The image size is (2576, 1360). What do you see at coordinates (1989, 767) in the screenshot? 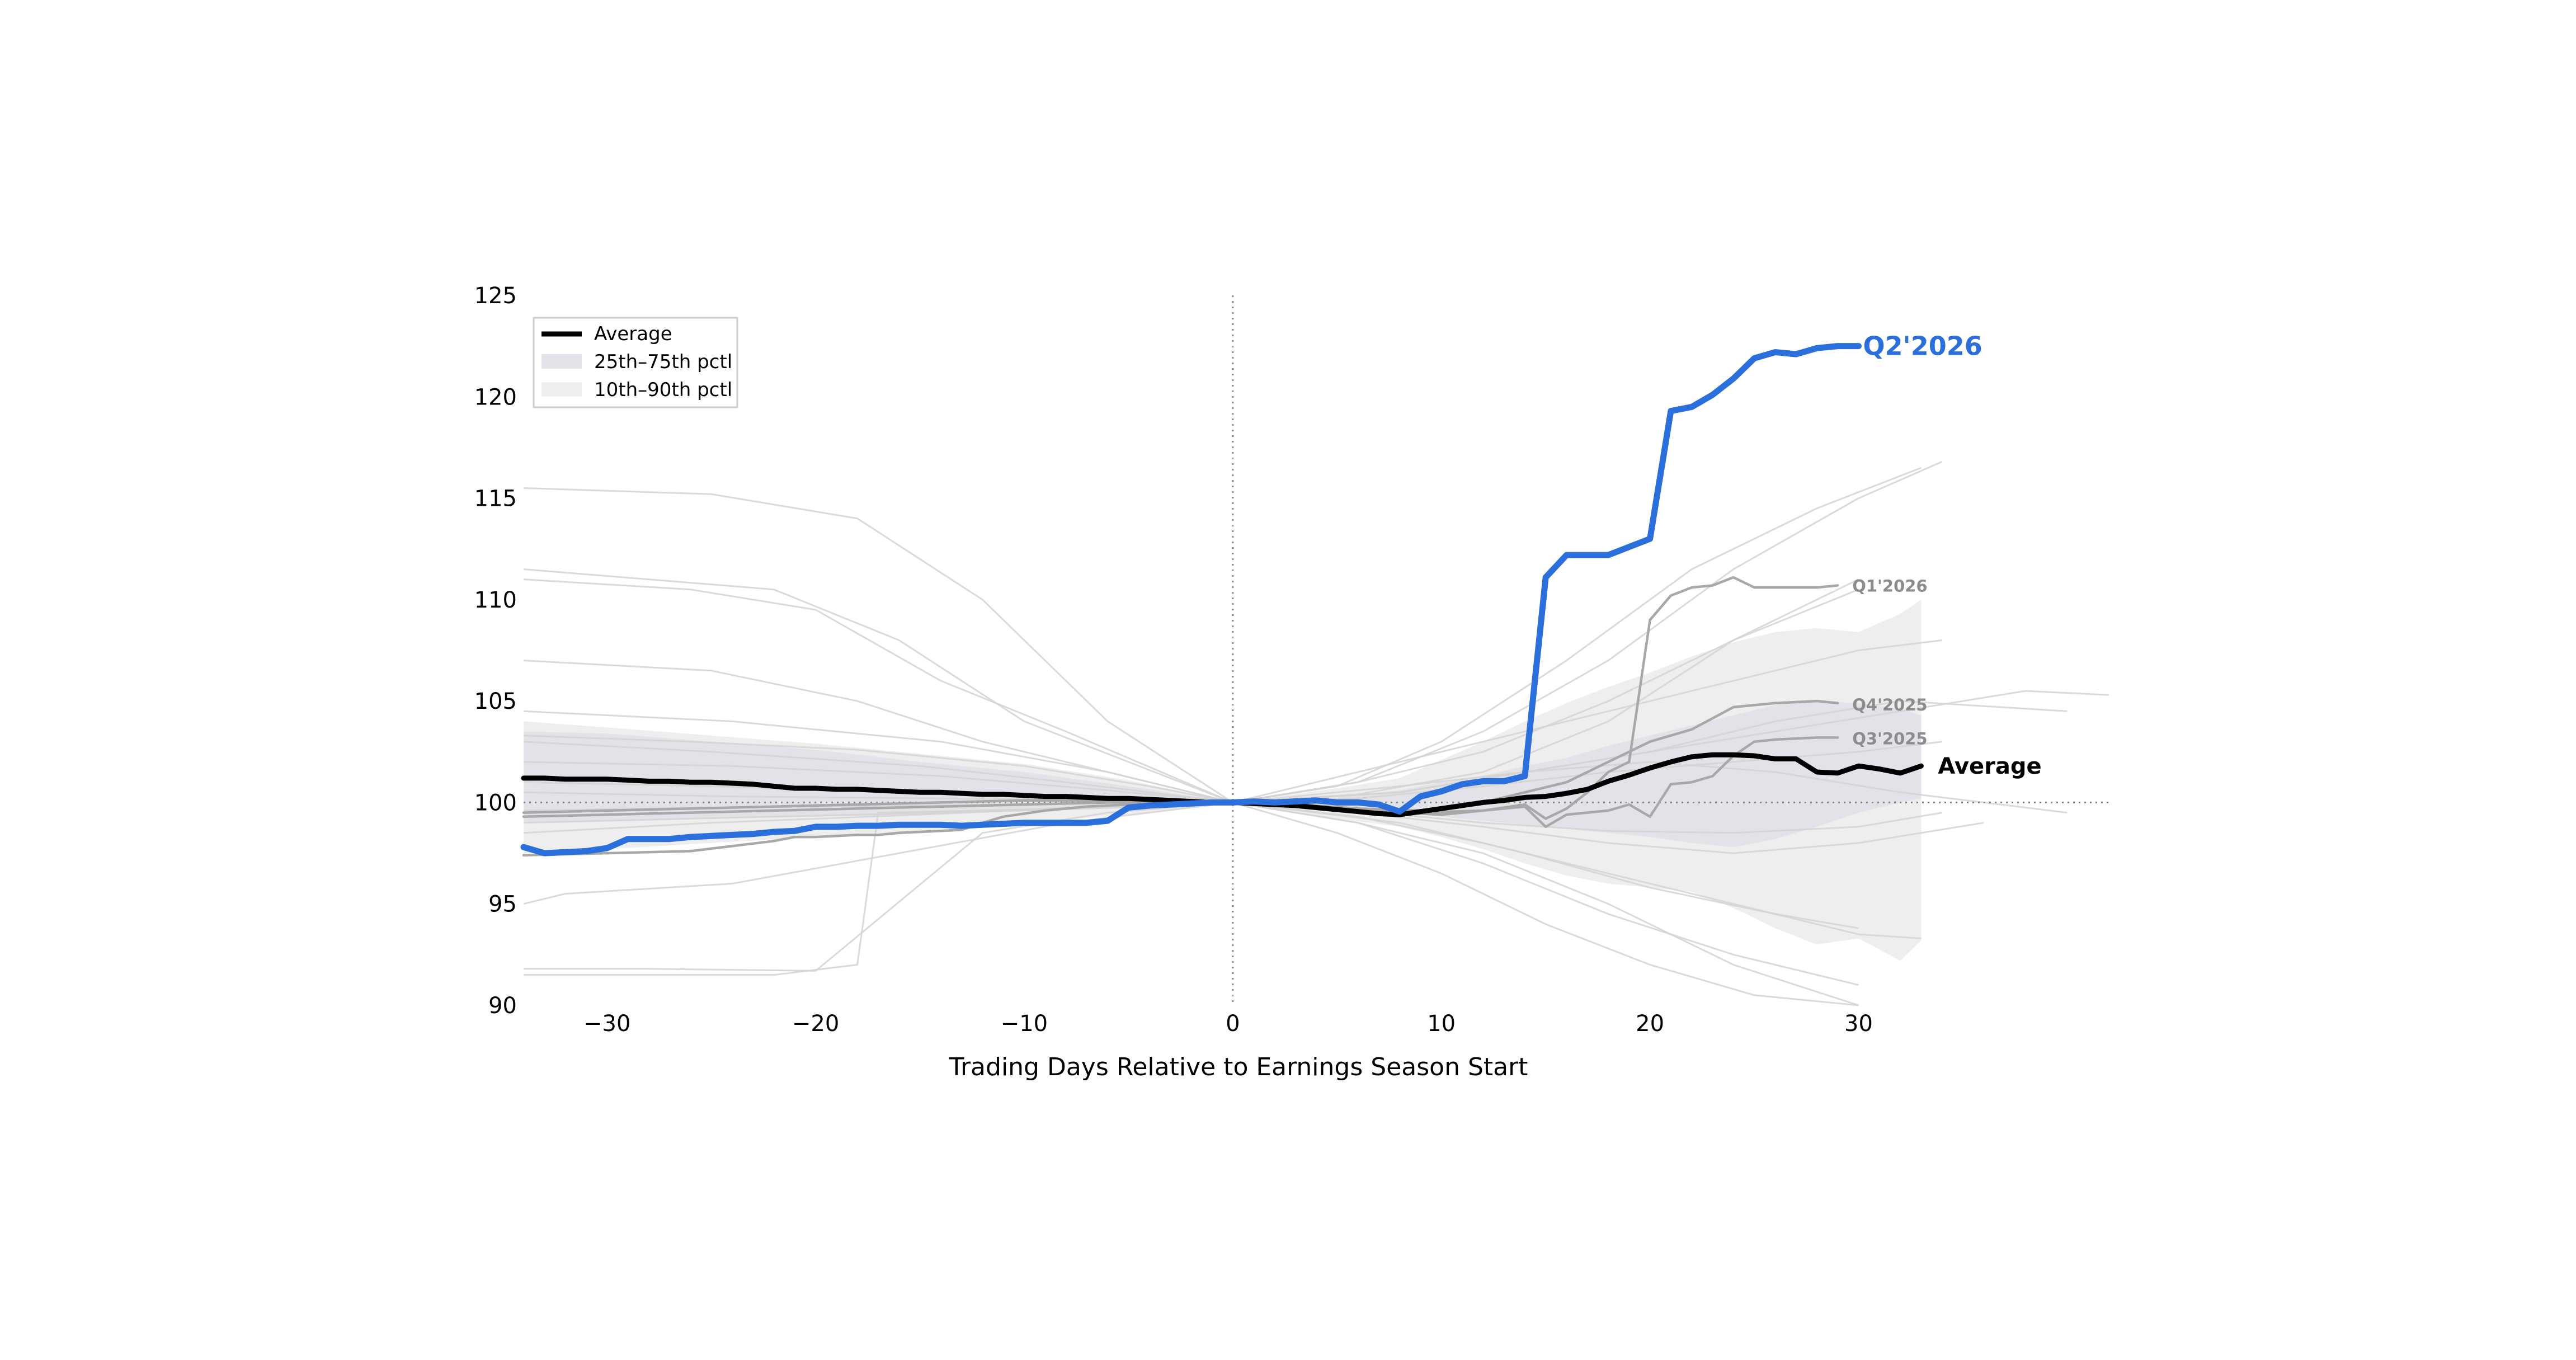
I see `series-average-label: Average` at bounding box center [1989, 767].